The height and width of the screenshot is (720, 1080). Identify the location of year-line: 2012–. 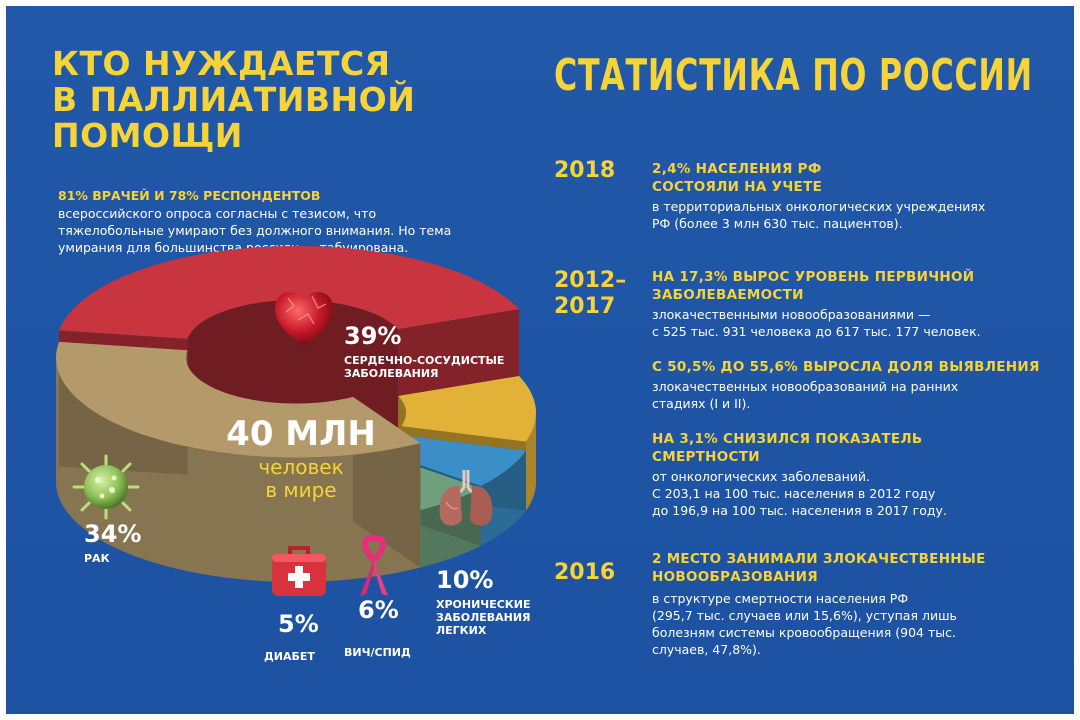
(590, 280).